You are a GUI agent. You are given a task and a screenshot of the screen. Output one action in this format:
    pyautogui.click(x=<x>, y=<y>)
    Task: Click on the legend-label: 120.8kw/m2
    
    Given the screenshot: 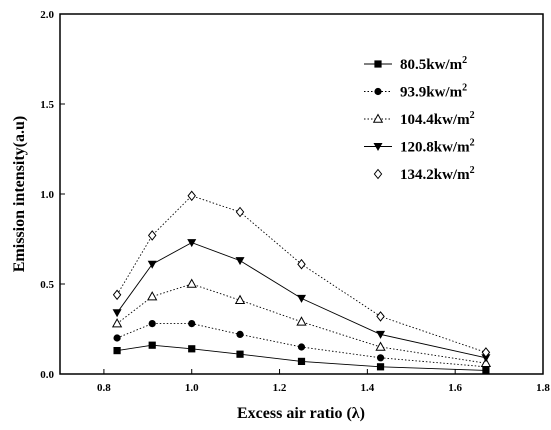 What is the action you would take?
    pyautogui.click(x=437, y=147)
    